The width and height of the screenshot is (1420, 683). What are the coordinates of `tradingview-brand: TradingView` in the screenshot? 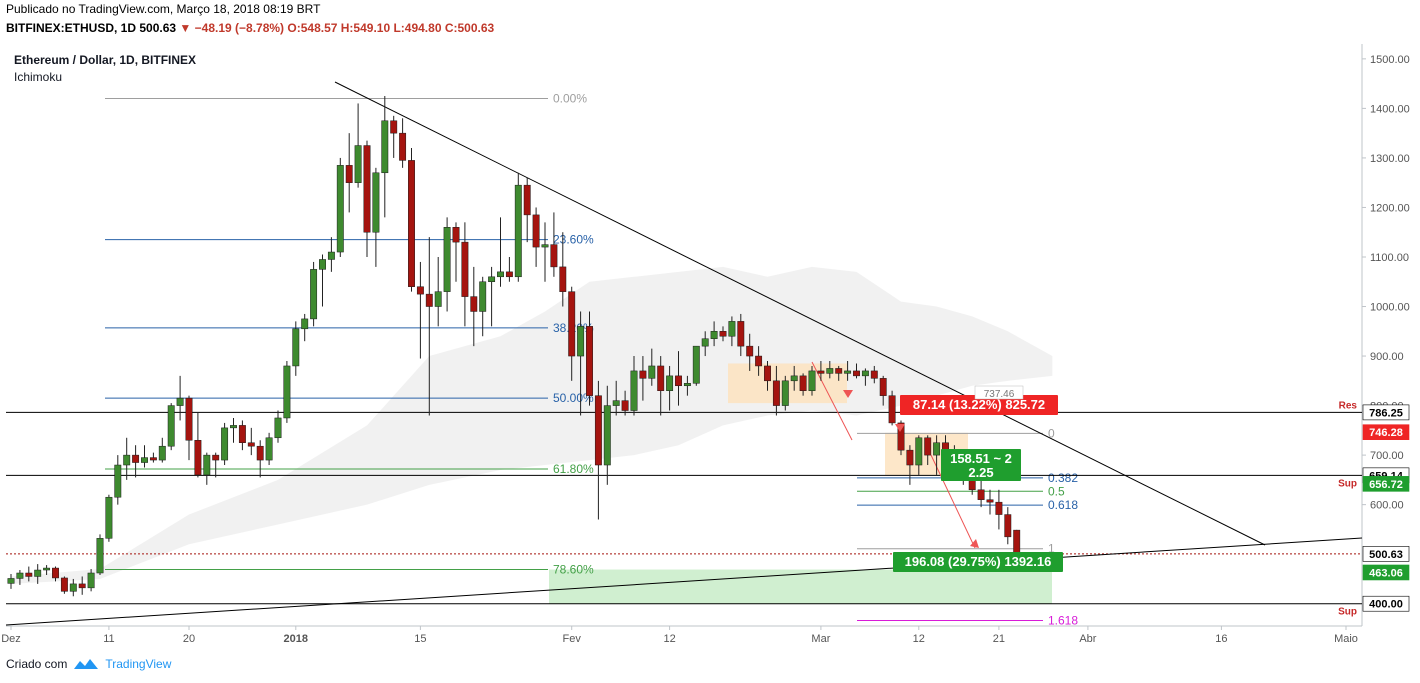 It's located at (138, 664).